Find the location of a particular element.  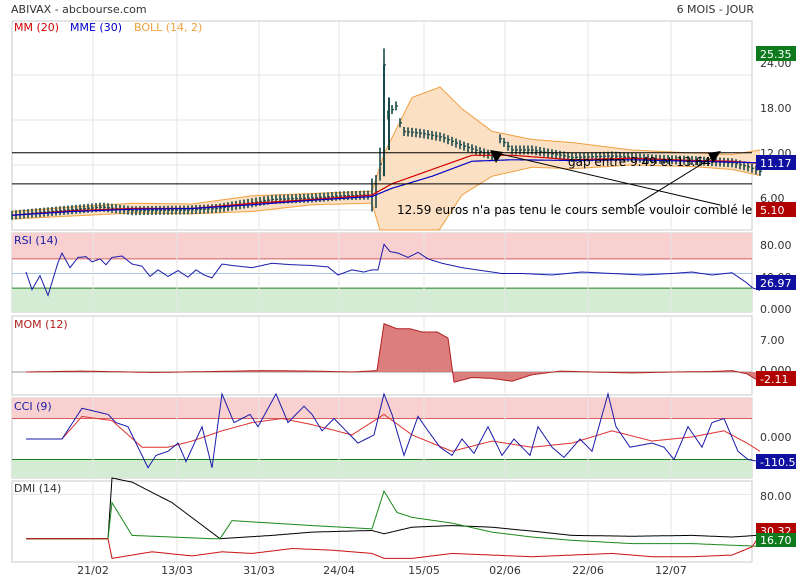

price-high-tag is located at coordinates (776, 53).